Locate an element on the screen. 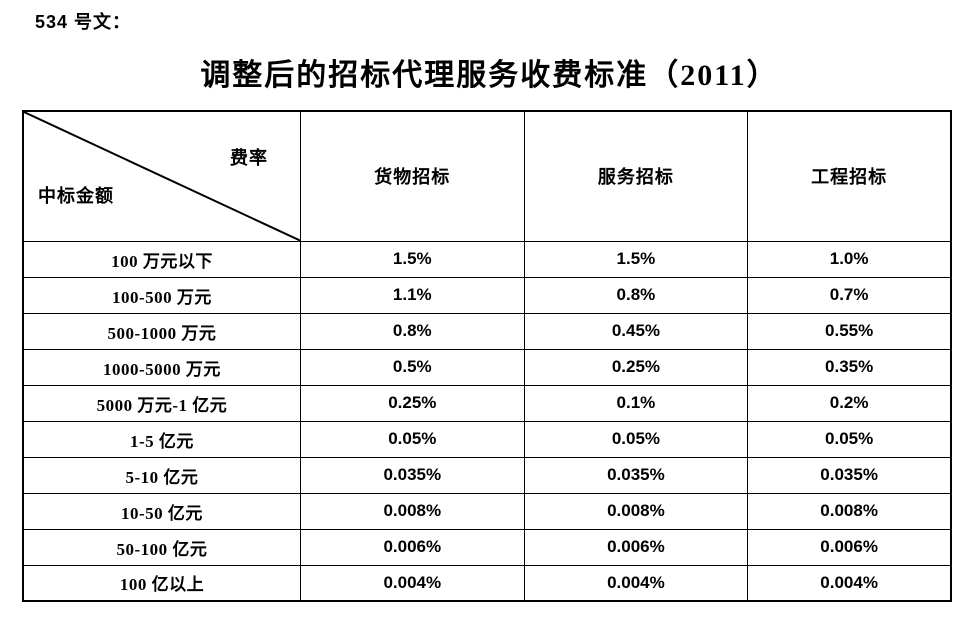 The image size is (979, 629). fee-value-service: 0.006% is located at coordinates (636, 547).